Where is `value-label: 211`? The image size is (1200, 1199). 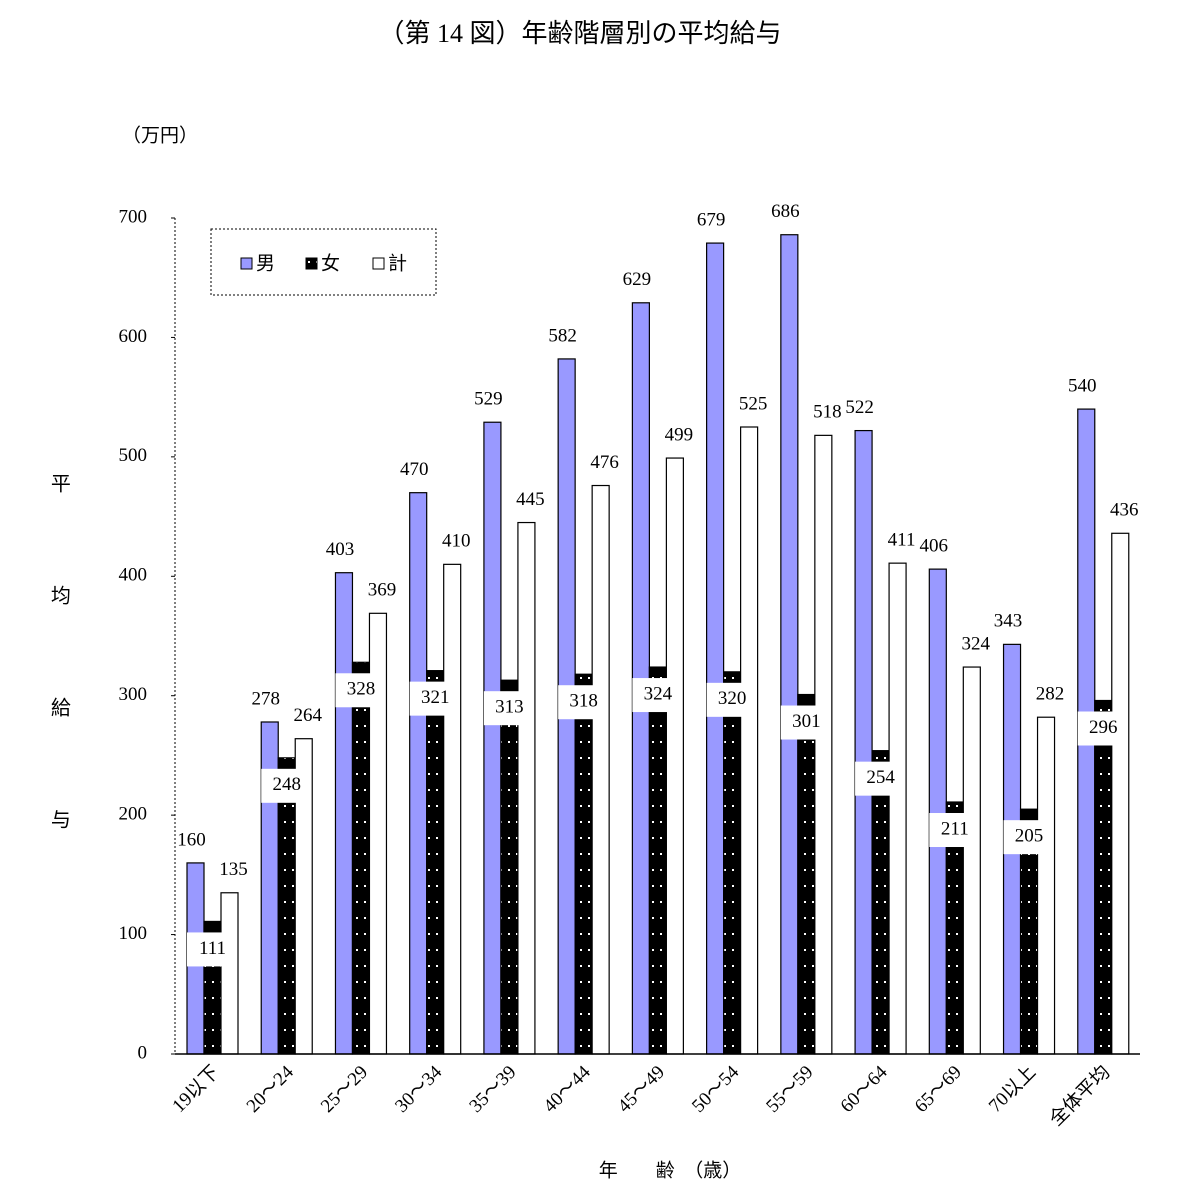
value-label: 211 is located at coordinates (955, 828).